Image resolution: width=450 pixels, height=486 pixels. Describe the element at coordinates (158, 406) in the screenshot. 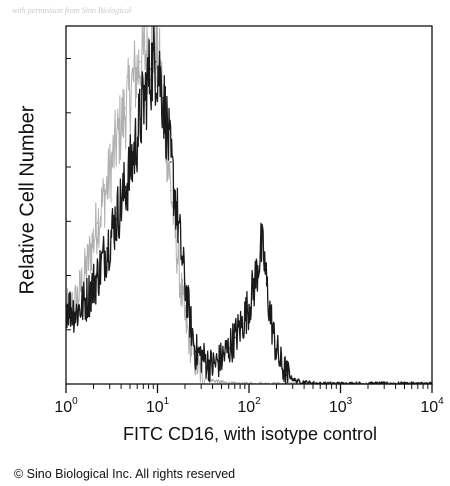

I see `x-tick-label: 10¹` at that location.